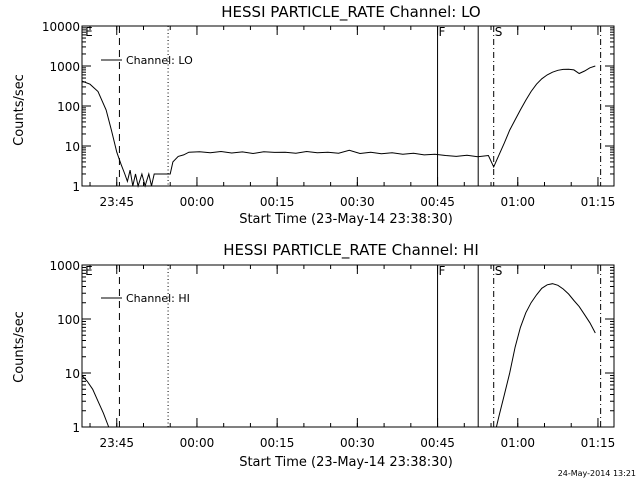 This screenshot has height=480, width=640. Describe the element at coordinates (598, 443) in the screenshot. I see `hi-x-tick-label: 01:15` at that location.